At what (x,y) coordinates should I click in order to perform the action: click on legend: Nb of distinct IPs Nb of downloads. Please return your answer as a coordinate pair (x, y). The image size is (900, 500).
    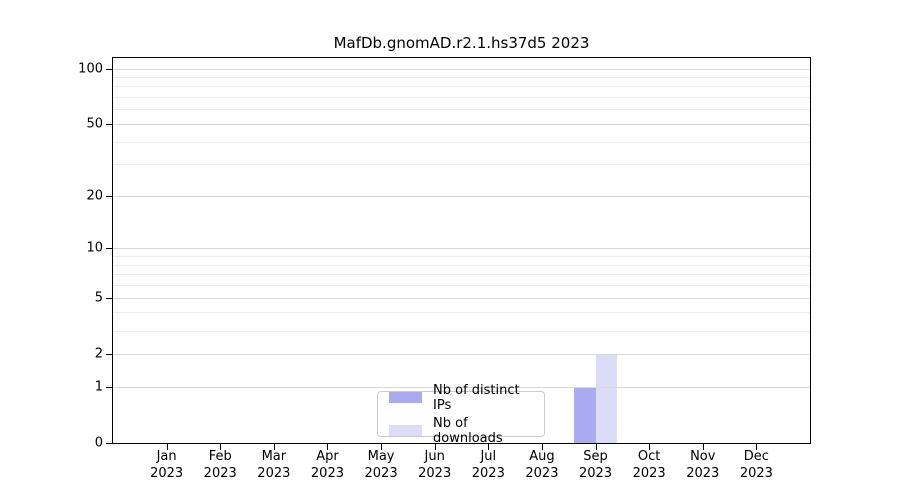
    Looking at the image, I should click on (461, 414).